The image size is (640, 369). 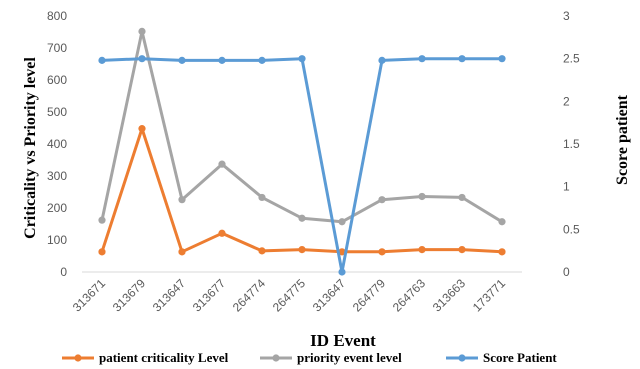 What do you see at coordinates (571, 229) in the screenshot?
I see `right-tick-label: 0.5` at bounding box center [571, 229].